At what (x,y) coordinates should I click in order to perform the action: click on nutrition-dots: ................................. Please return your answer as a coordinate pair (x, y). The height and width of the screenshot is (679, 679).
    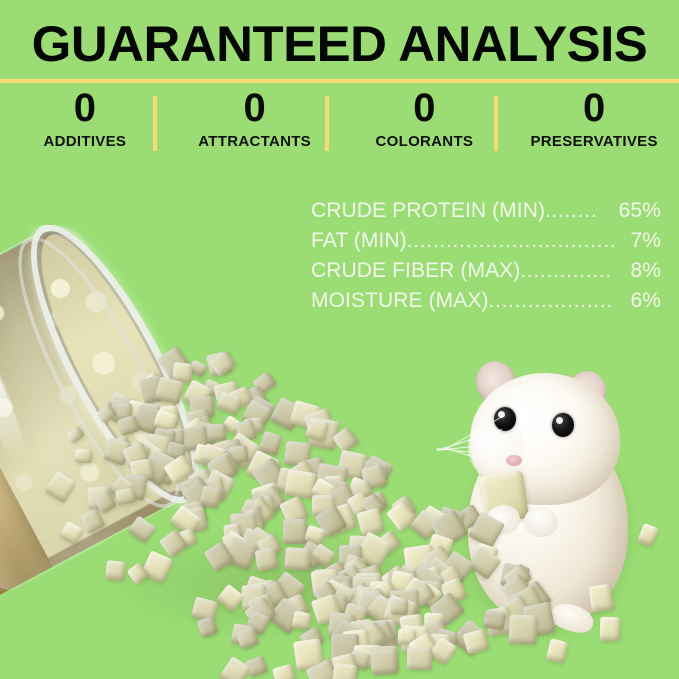
    Looking at the image, I should click on (511, 241).